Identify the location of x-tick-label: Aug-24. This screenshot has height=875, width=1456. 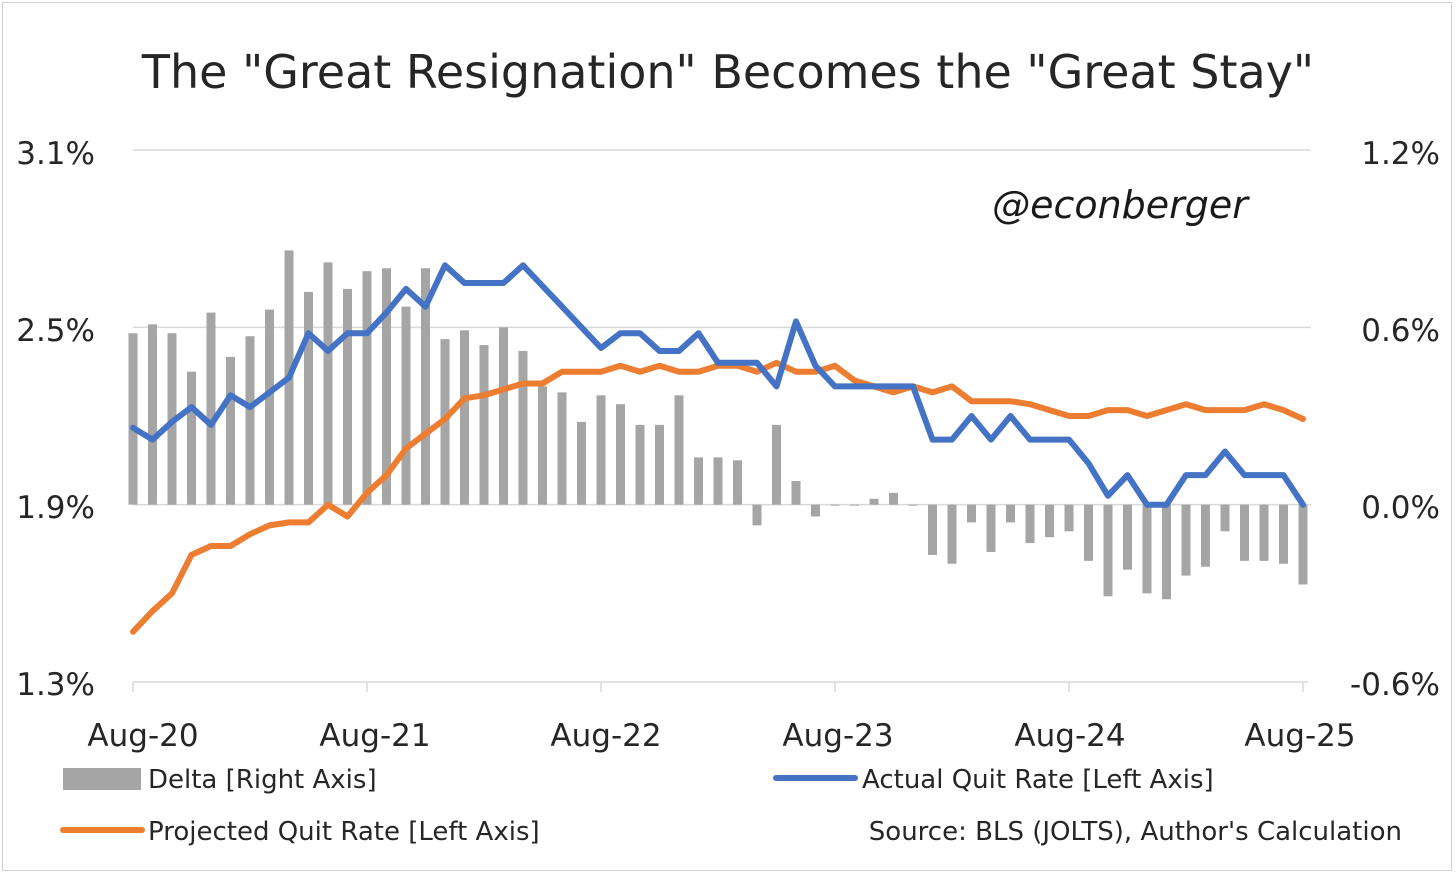
(1069, 736).